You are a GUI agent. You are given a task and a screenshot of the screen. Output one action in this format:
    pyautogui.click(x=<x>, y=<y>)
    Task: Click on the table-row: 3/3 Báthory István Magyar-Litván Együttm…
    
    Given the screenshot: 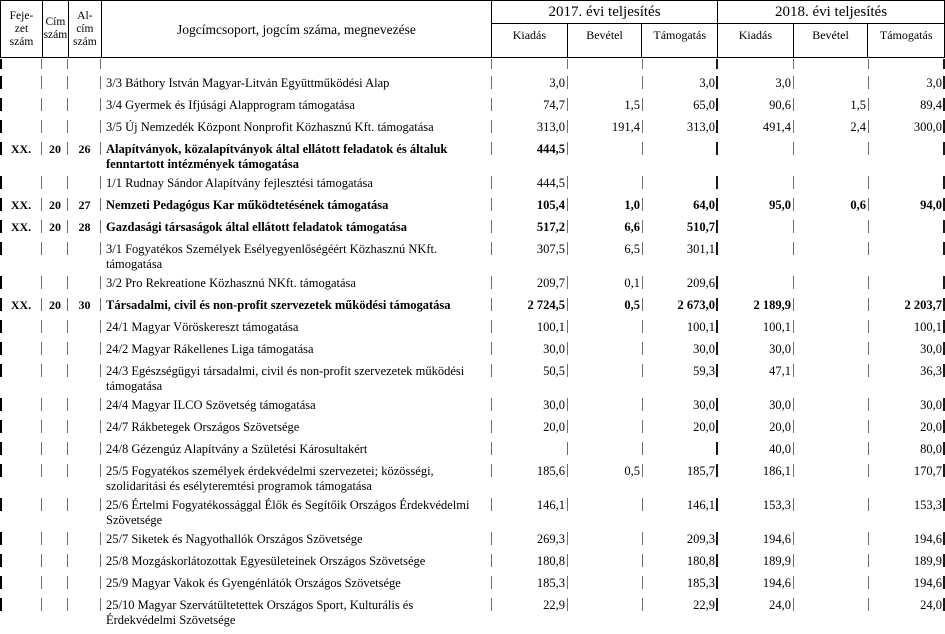 What is the action you would take?
    pyautogui.click(x=472, y=83)
    